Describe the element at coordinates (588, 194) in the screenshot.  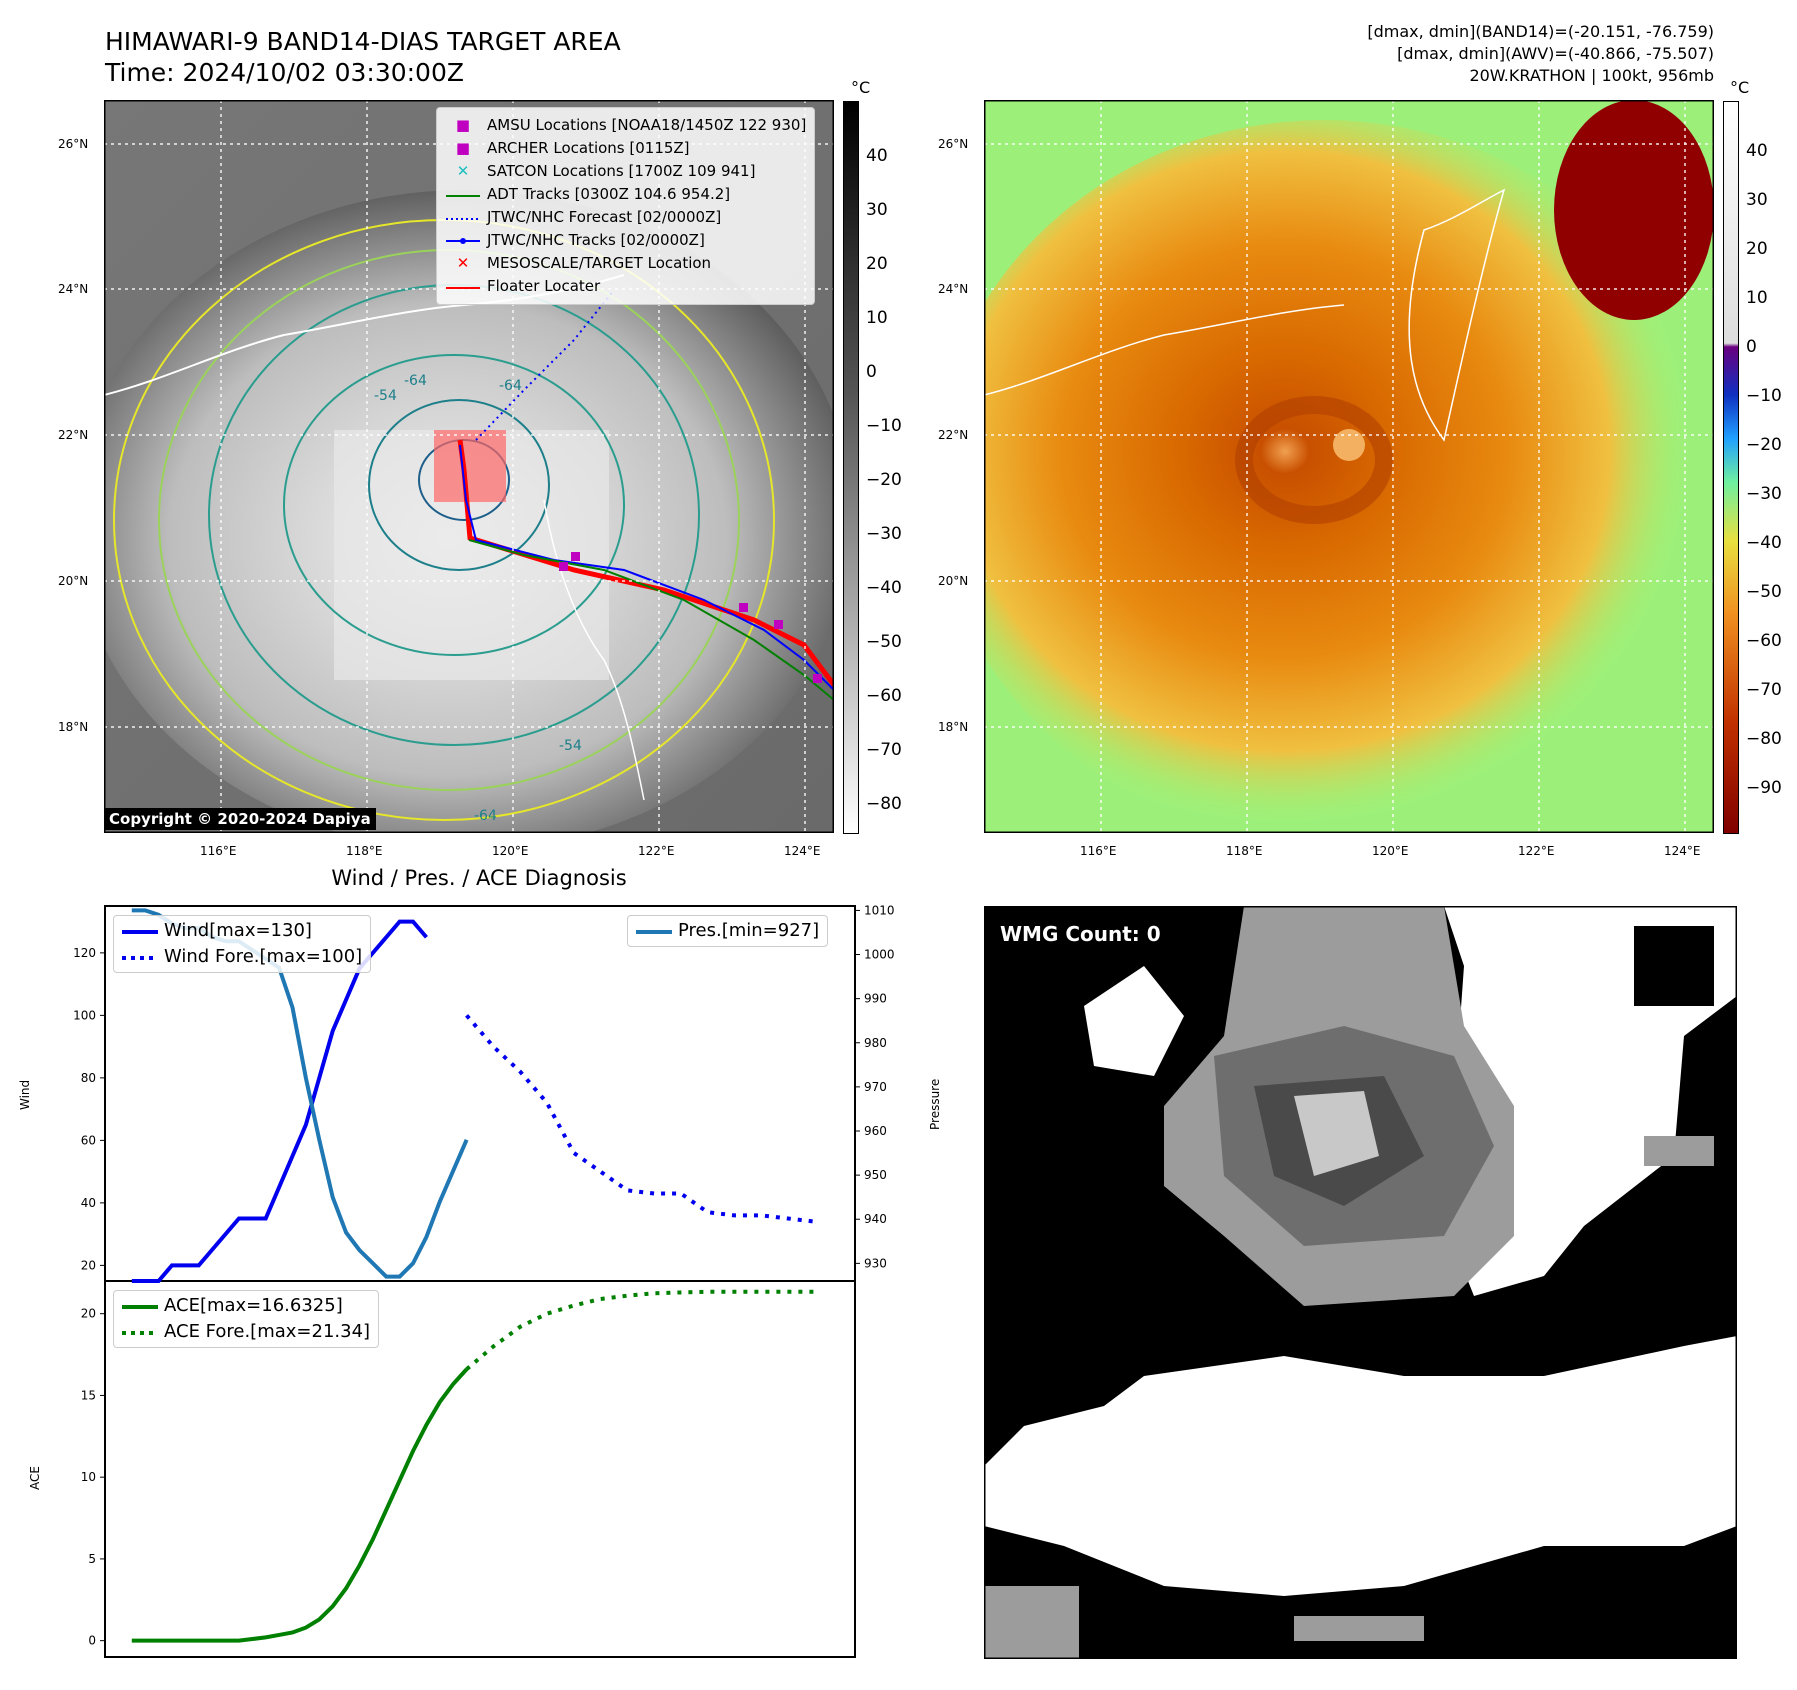
I see `legend-adt: ADT Tracks [0300Z 104.6 954.2]` at that location.